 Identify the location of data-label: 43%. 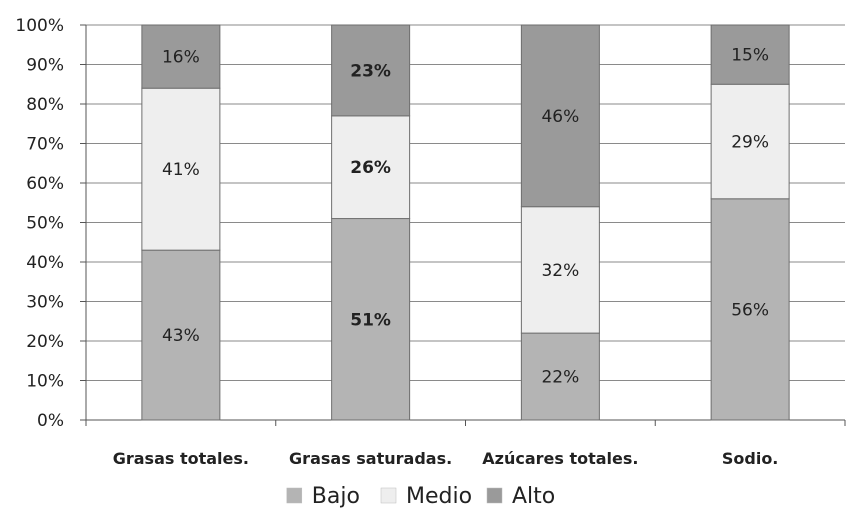
(181, 336).